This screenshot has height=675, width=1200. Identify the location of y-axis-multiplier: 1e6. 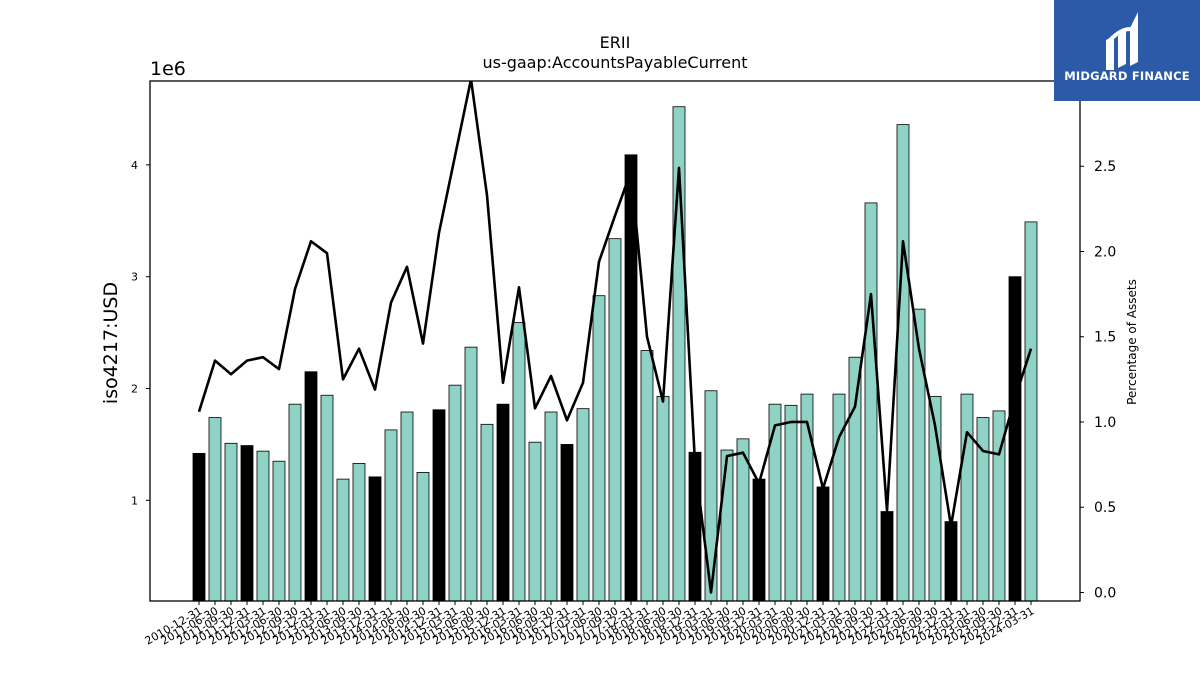
(168, 69).